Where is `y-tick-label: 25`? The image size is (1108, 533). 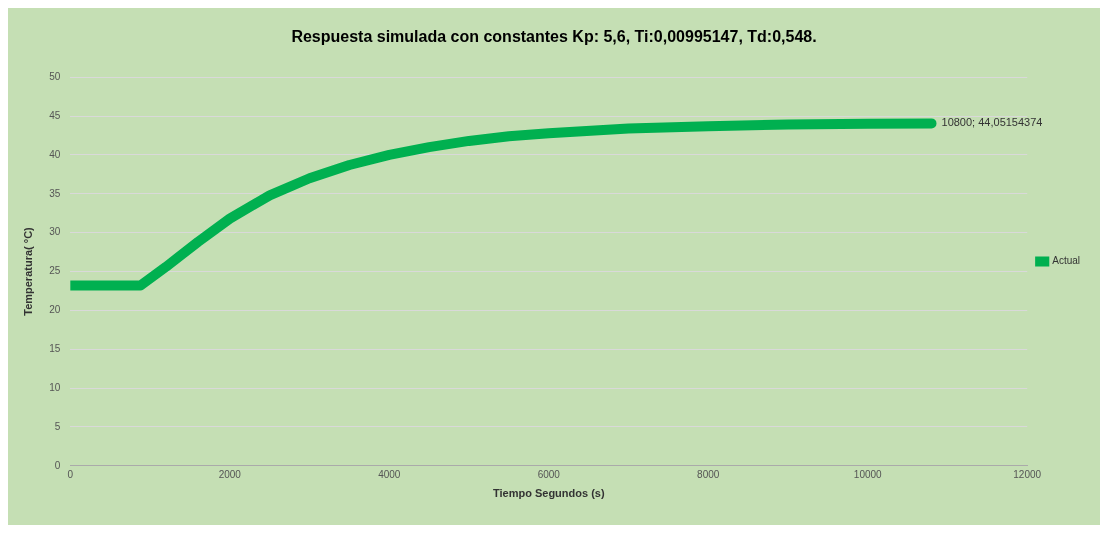 y-tick-label: 25 is located at coordinates (55, 271).